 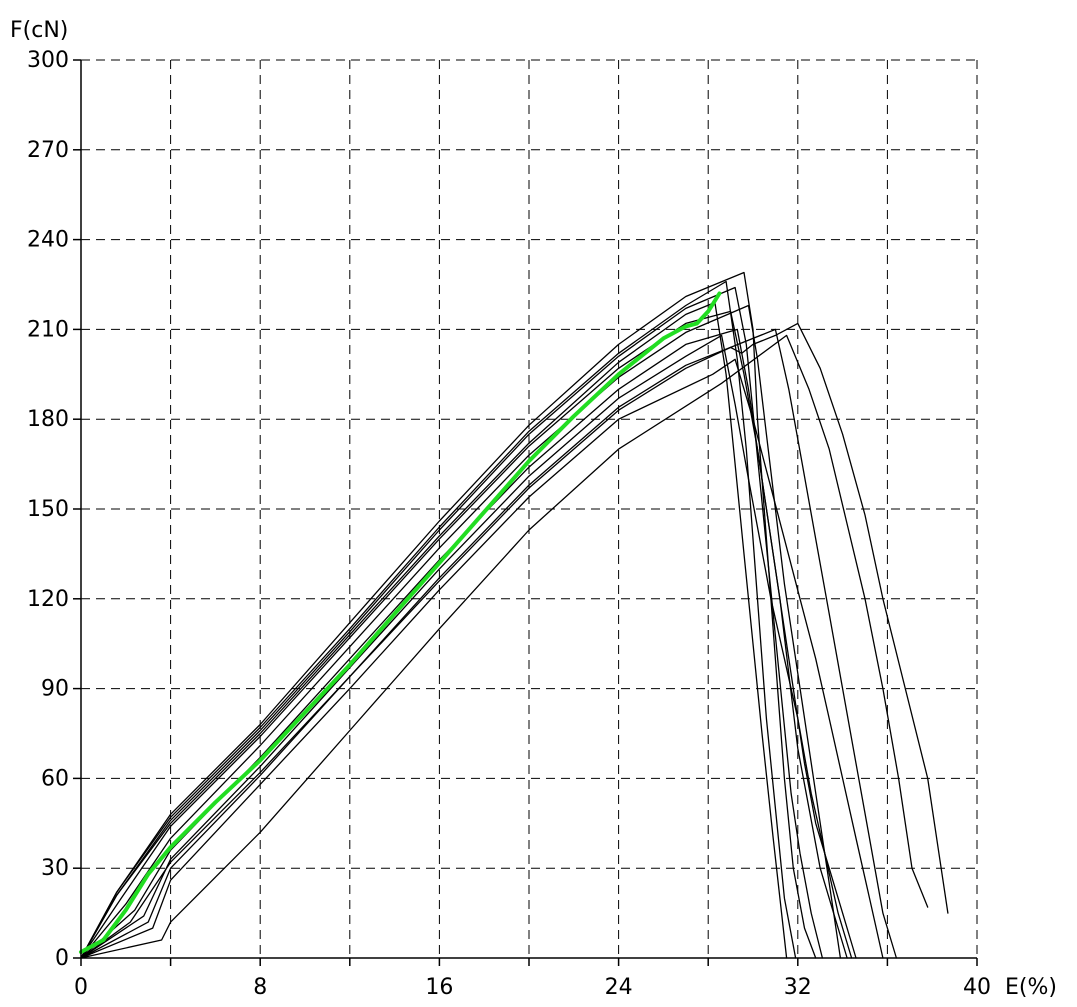 What do you see at coordinates (977, 987) in the screenshot?
I see `x-tick-label: 40` at bounding box center [977, 987].